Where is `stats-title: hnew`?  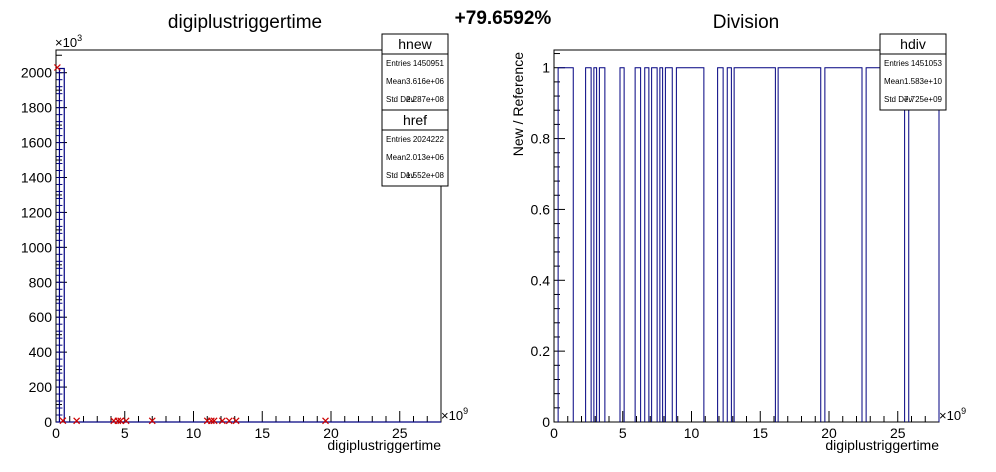
stats-title: hnew is located at coordinates (415, 44).